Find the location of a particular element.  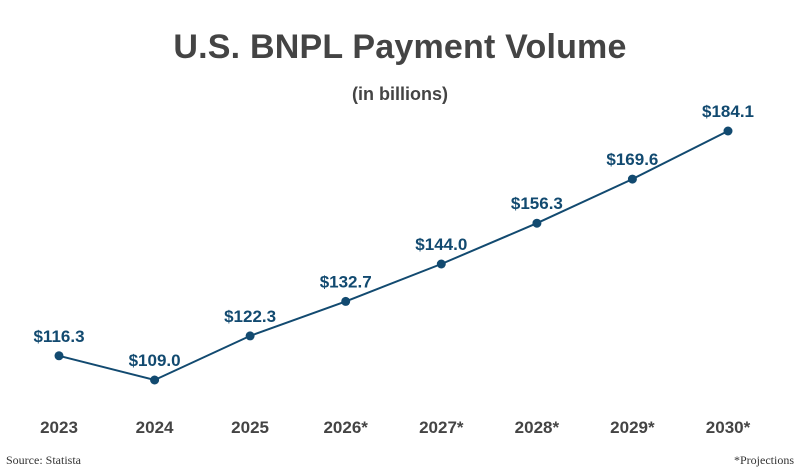

source-note: Source: Statista is located at coordinates (43, 460).